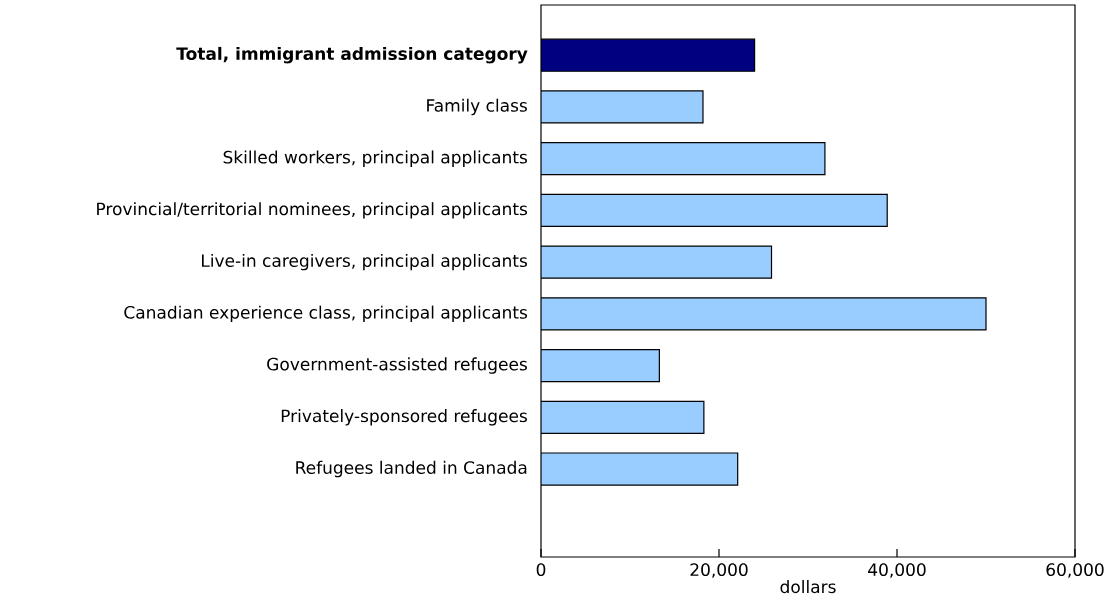 Image resolution: width=1108 pixels, height=602 pixels. Describe the element at coordinates (808, 586) in the screenshot. I see `x-axis-title: dollars` at that location.